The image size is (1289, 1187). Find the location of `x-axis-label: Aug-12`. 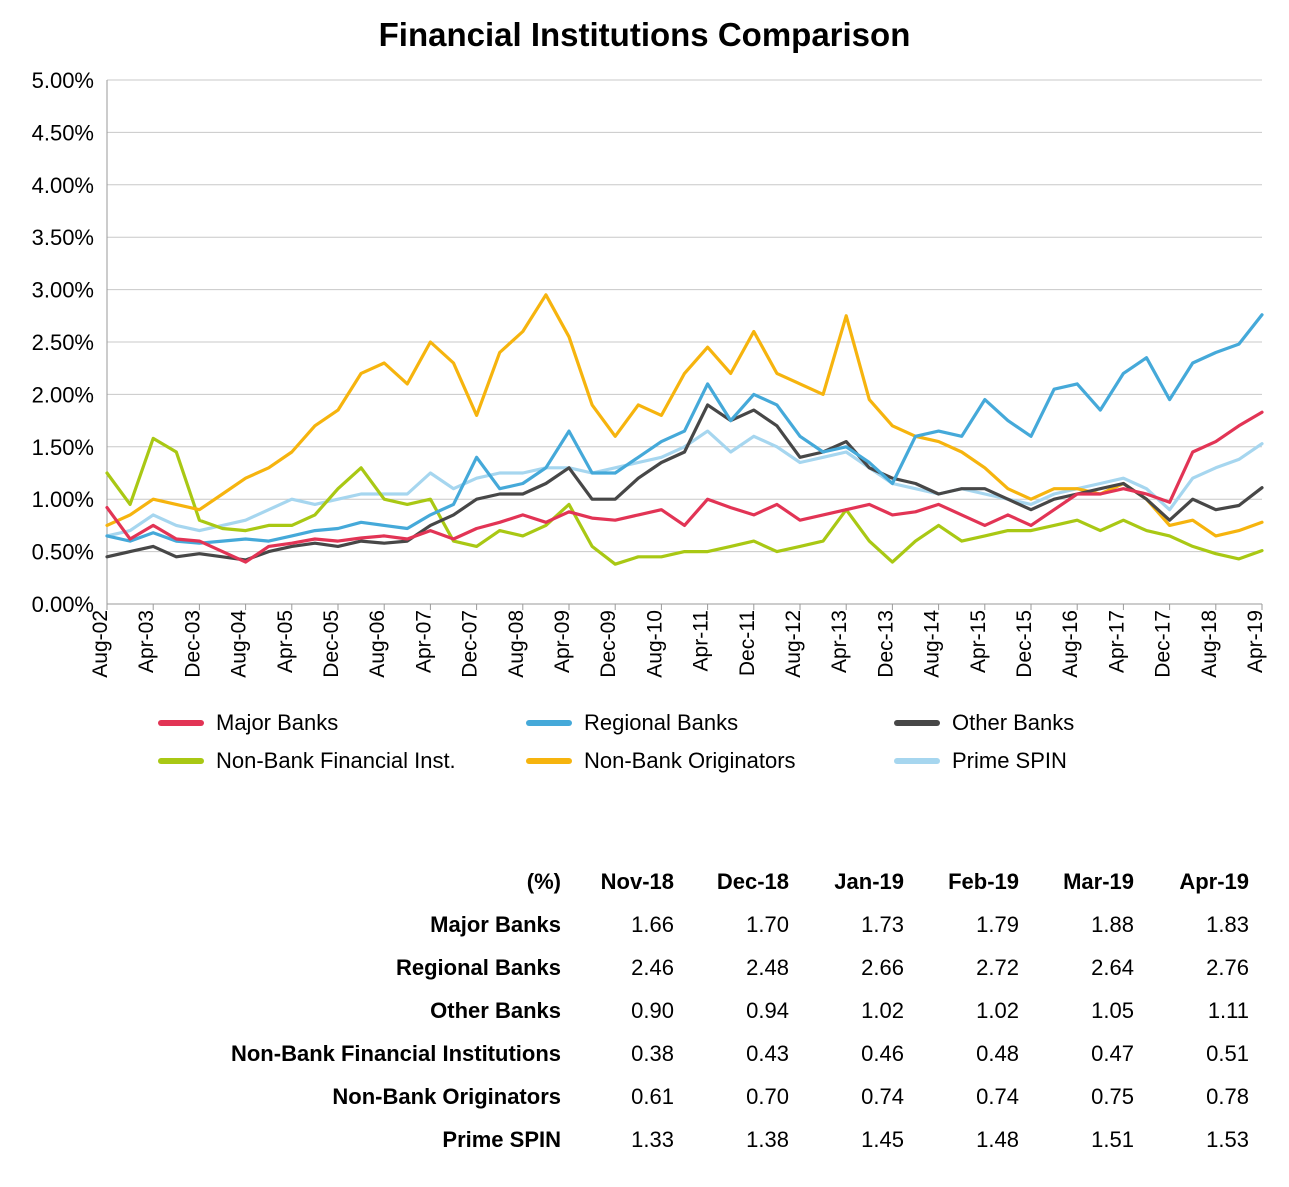

x-axis-label: Aug-12 is located at coordinates (793, 644).